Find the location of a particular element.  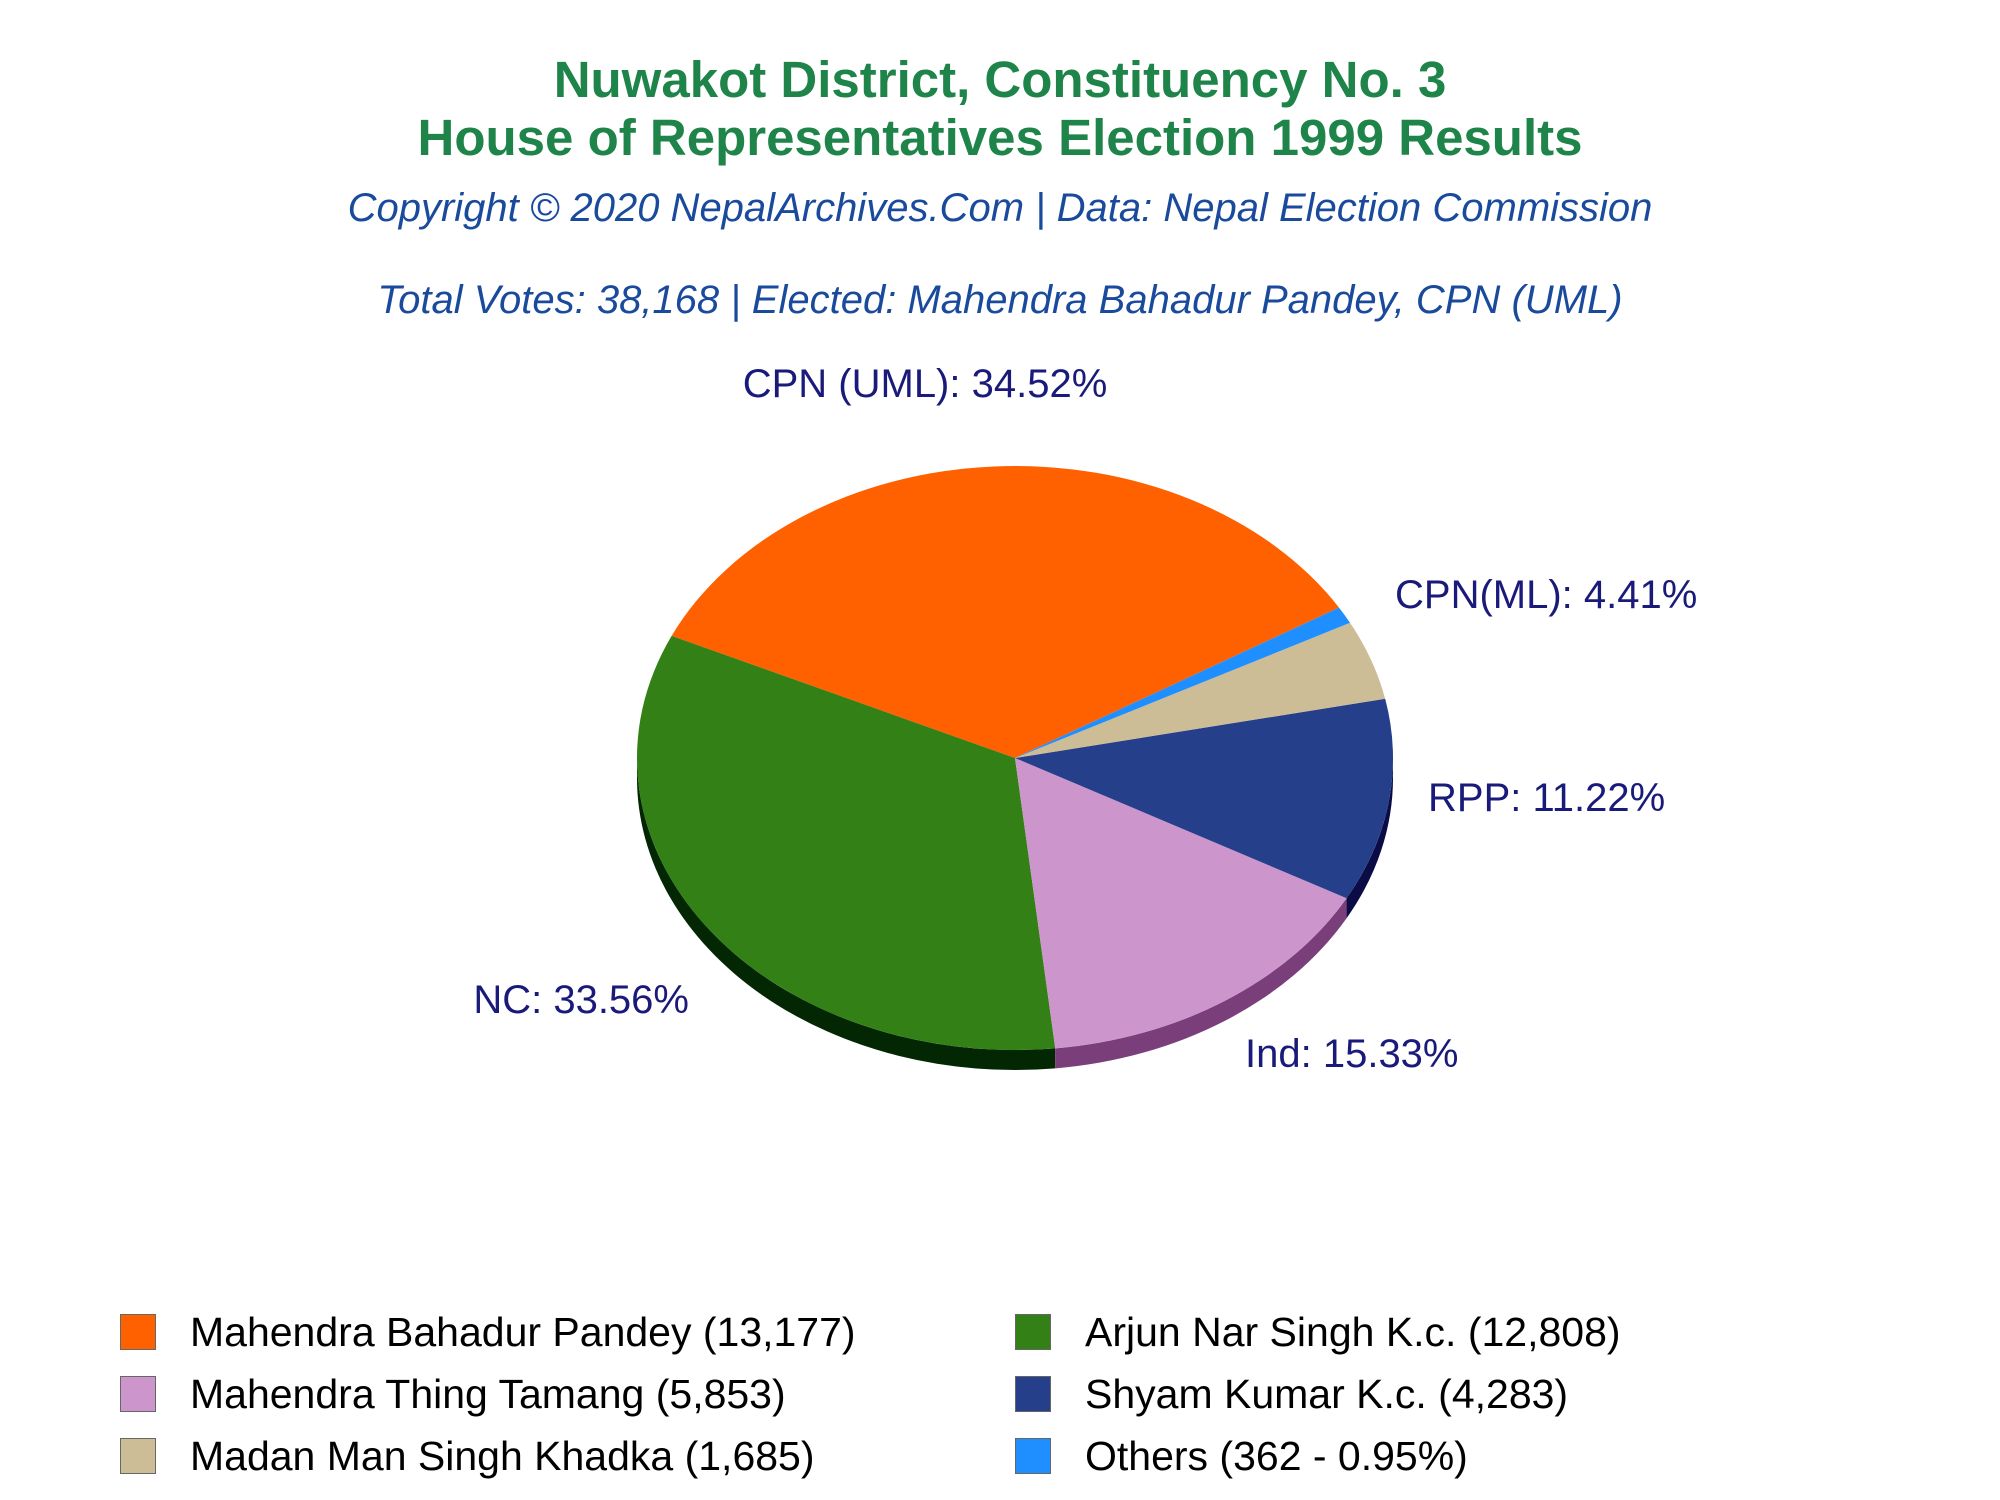

legend-item-kc-arjun: Arjun Nar Singh K.c. (12,808) is located at coordinates (1318, 1332).